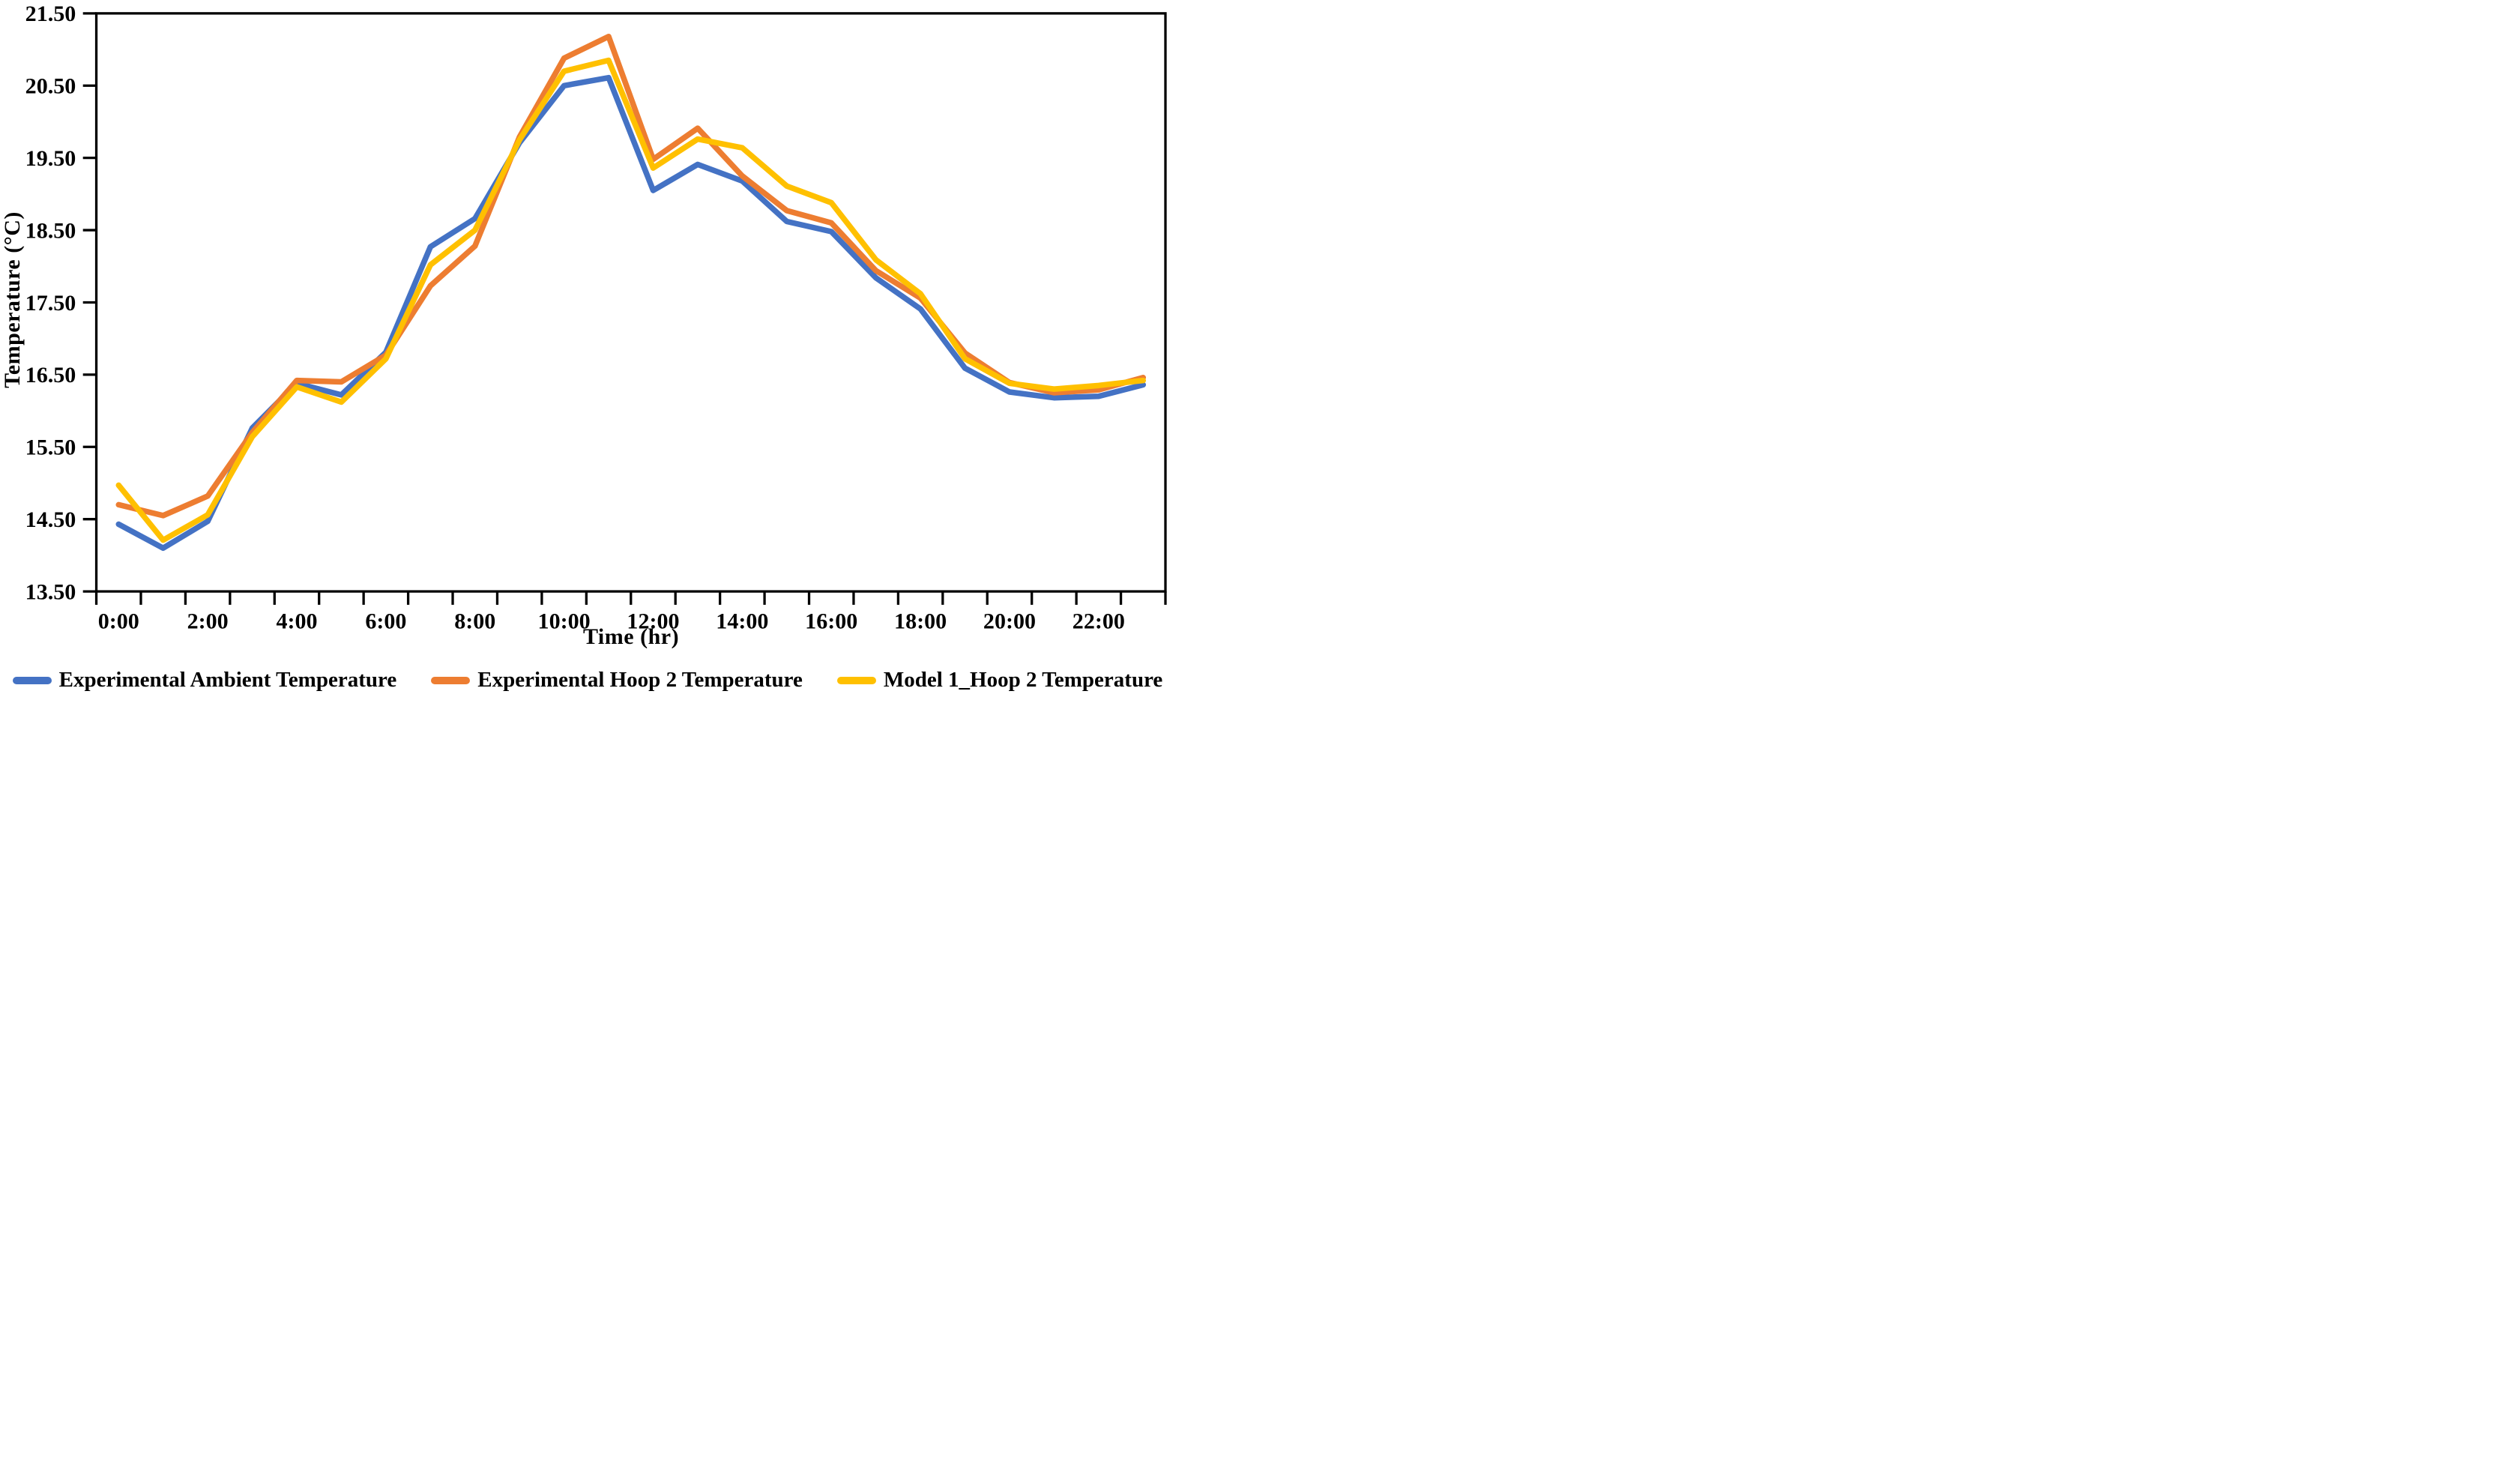 This screenshot has height=1484, width=2501. Describe the element at coordinates (296, 620) in the screenshot. I see `x-tick-label: 4:00` at that location.